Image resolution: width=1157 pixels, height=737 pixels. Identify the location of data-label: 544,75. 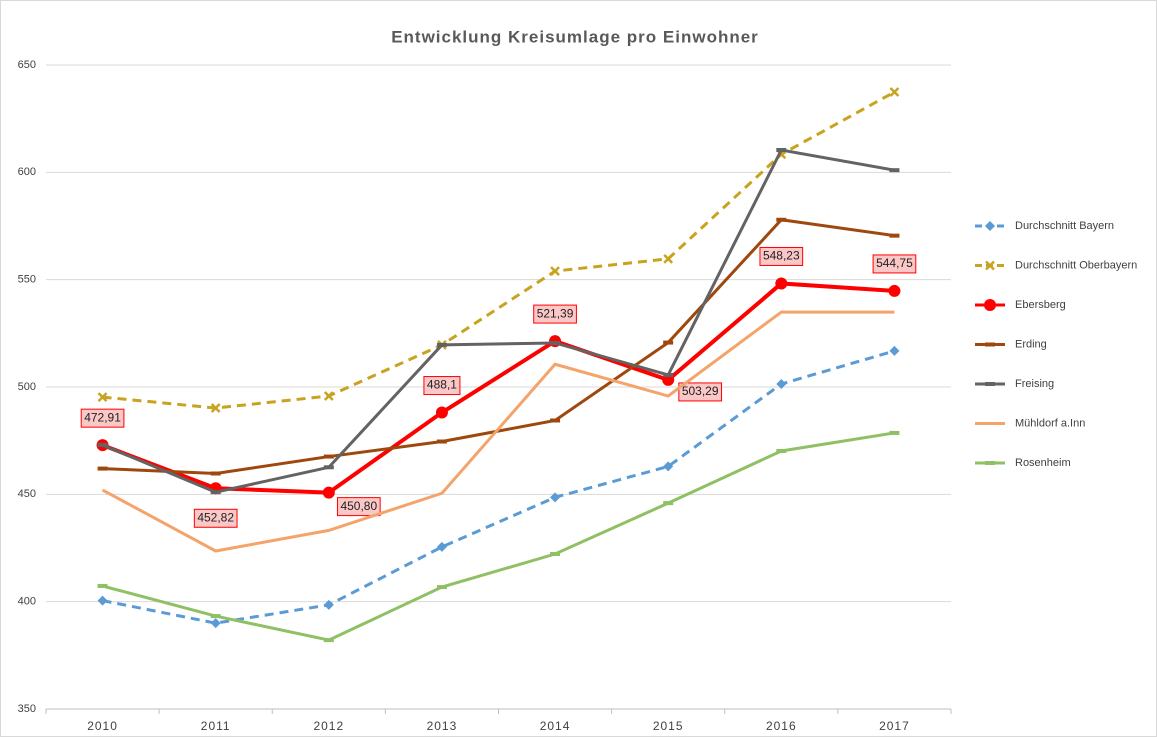
(894, 263).